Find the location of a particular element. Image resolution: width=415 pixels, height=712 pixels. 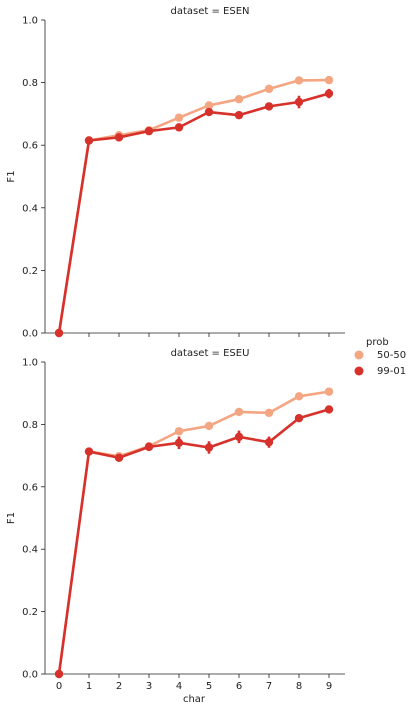

legend-title: prob is located at coordinates (377, 342).